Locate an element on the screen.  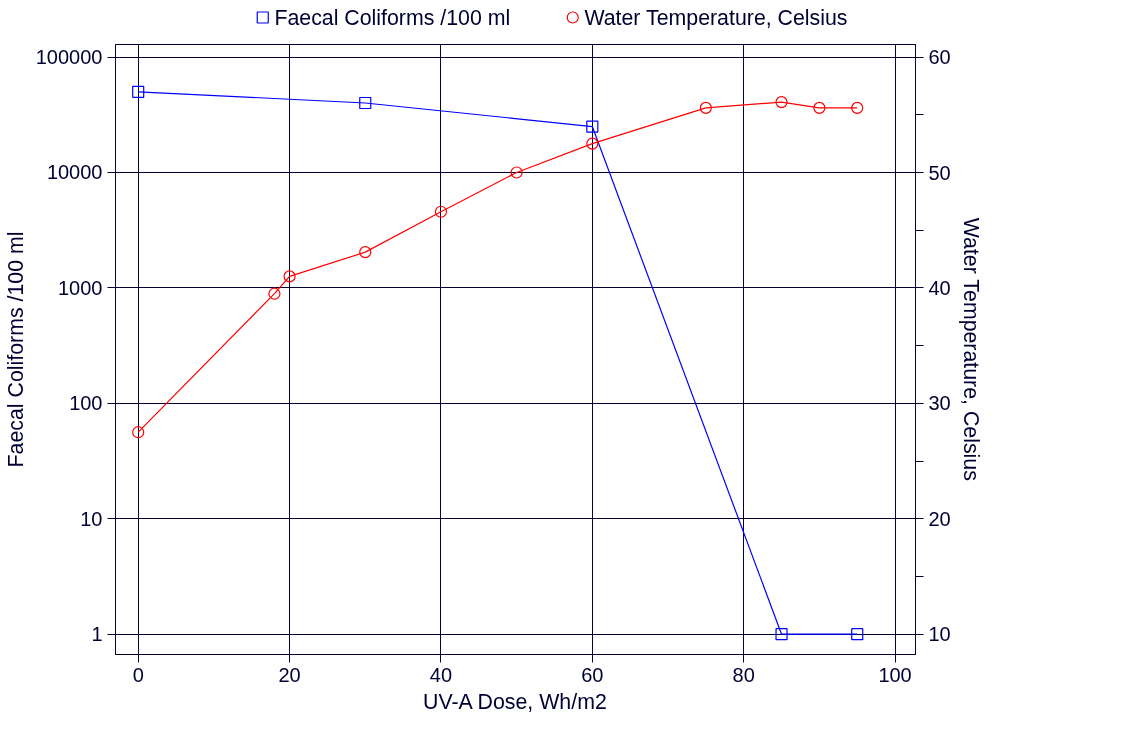
y2-tick-label: 30 is located at coordinates (939, 403).